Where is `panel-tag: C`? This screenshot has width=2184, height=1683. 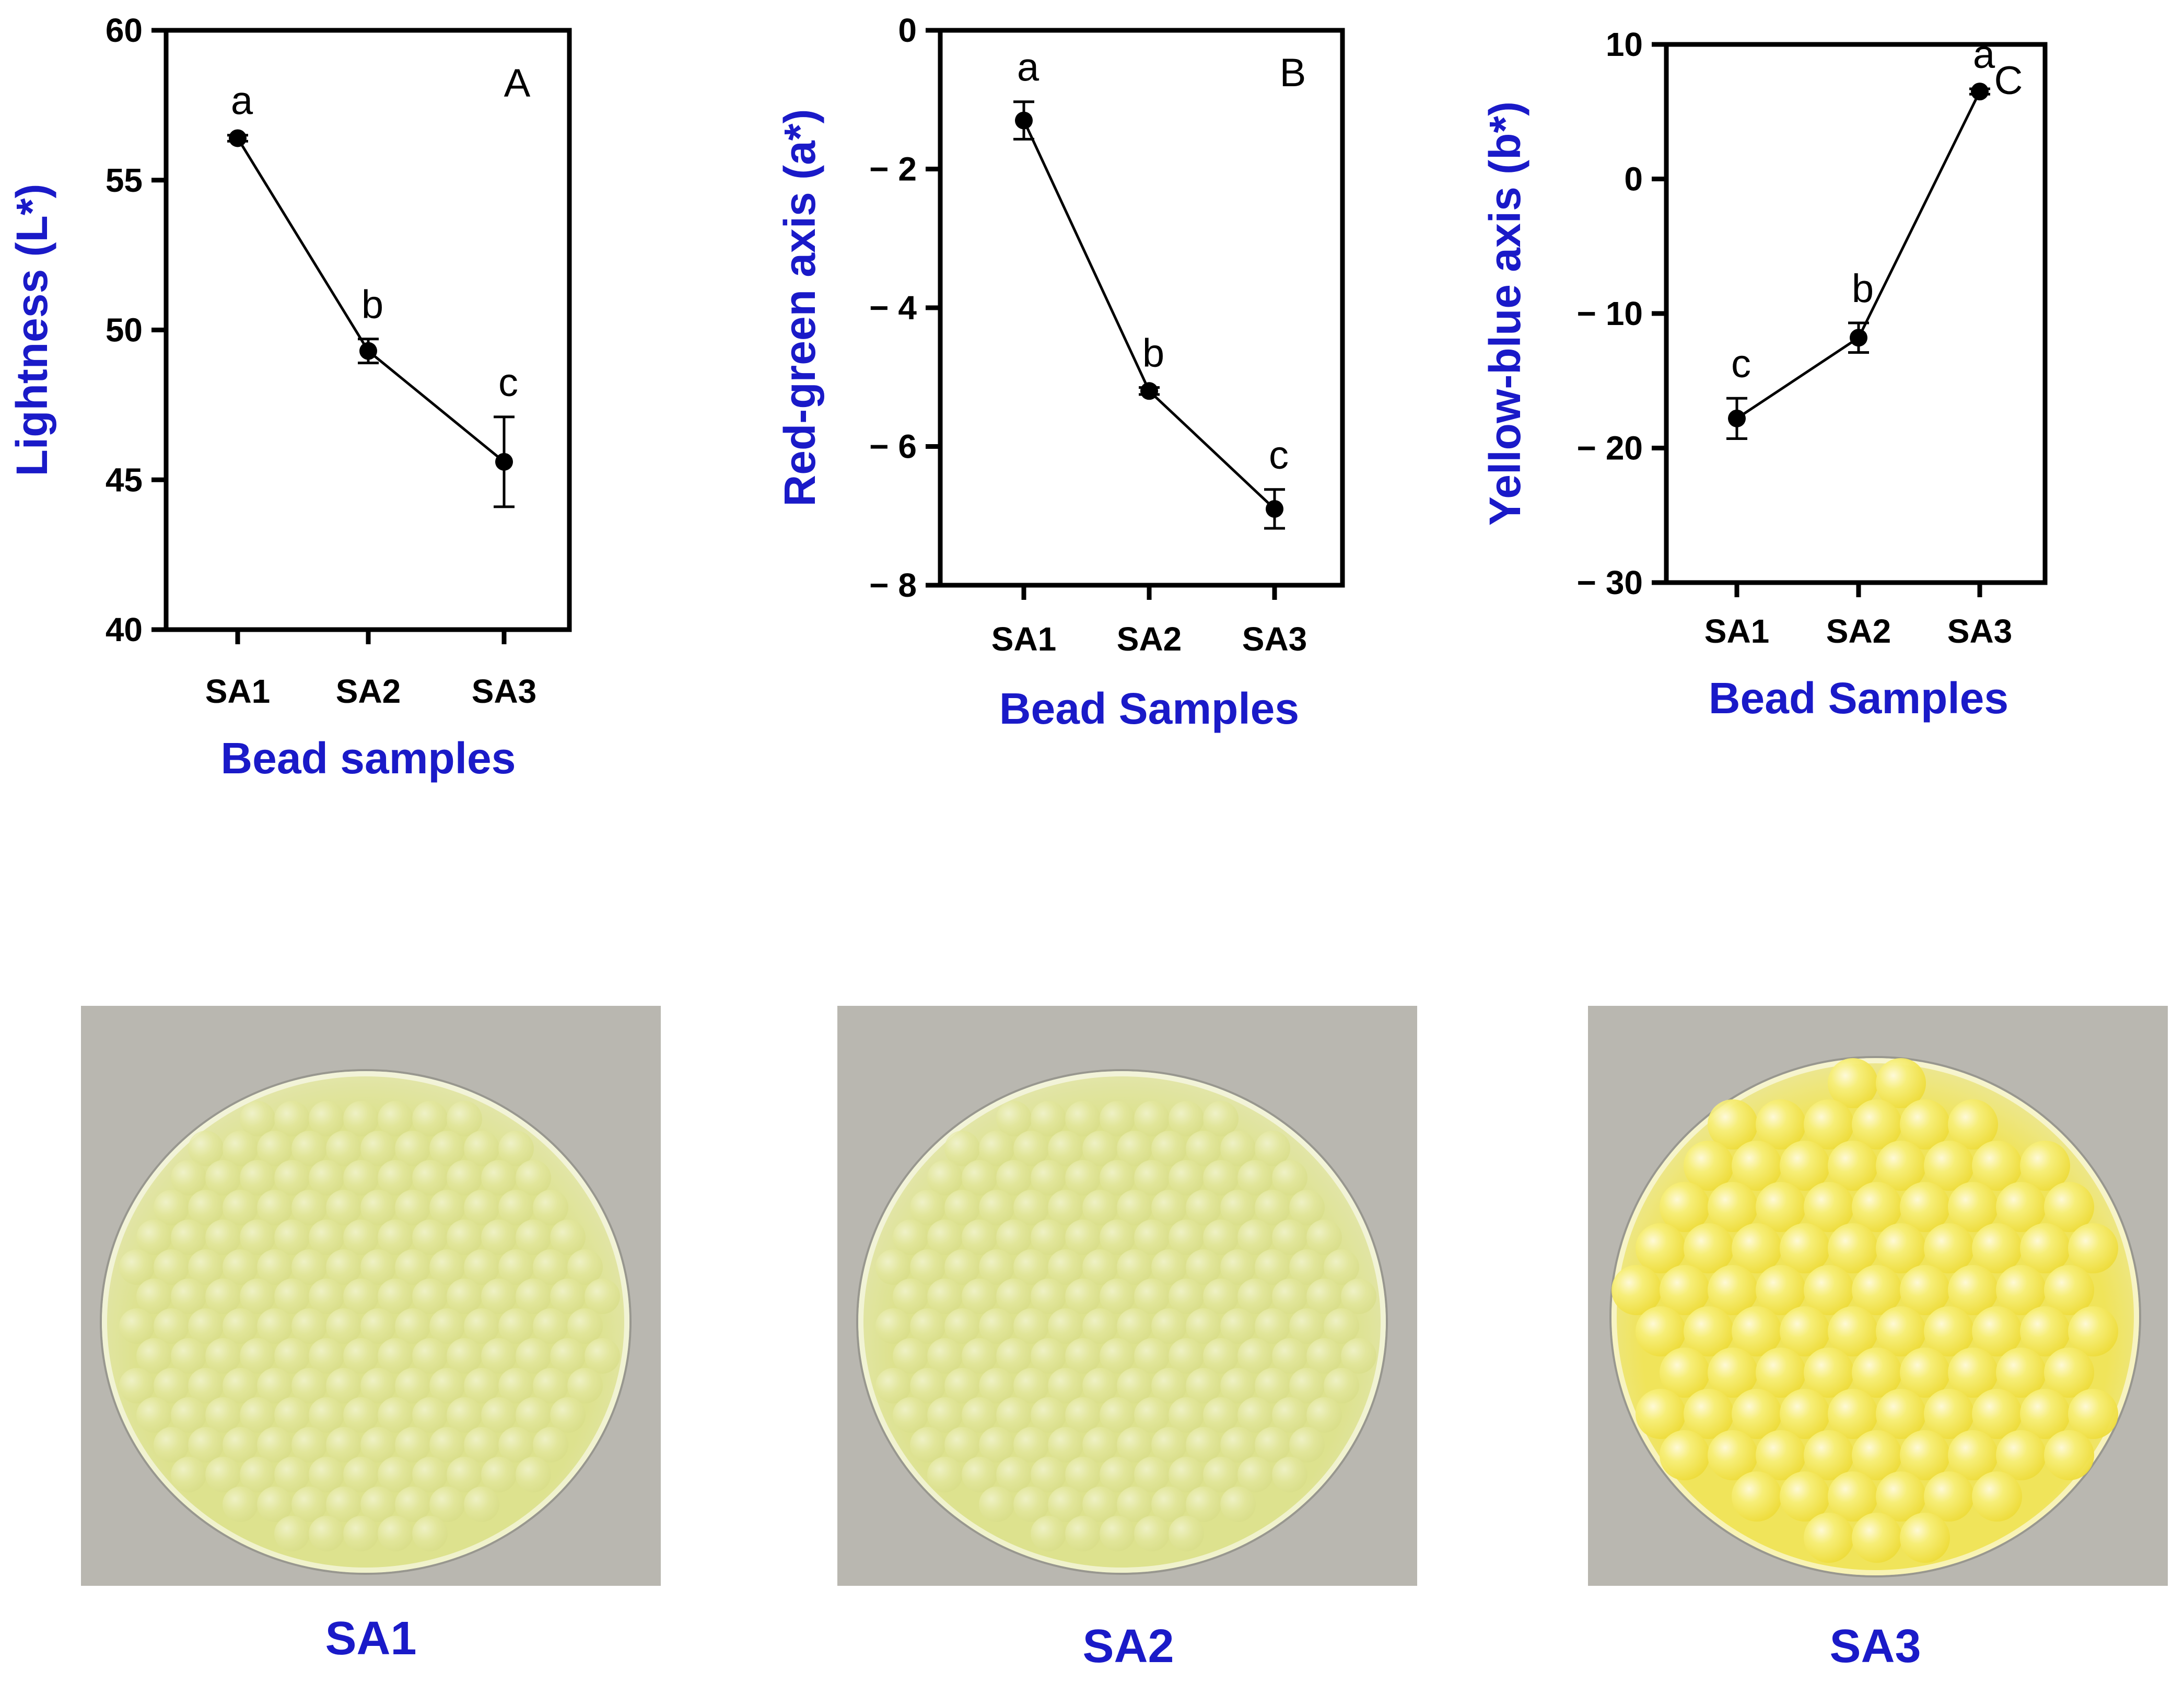
panel-tag: C is located at coordinates (2008, 81).